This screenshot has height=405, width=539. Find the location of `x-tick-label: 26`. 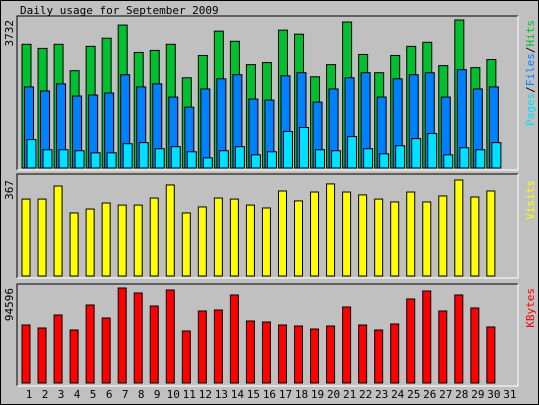

x-tick-label: 26 is located at coordinates (429, 394).